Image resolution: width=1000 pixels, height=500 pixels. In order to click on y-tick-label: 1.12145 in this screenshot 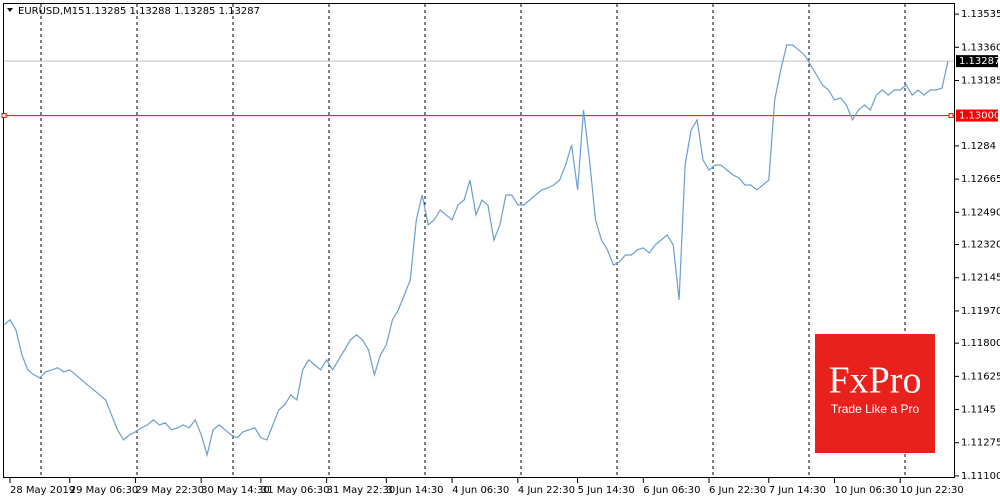, I will do `click(980, 278)`.